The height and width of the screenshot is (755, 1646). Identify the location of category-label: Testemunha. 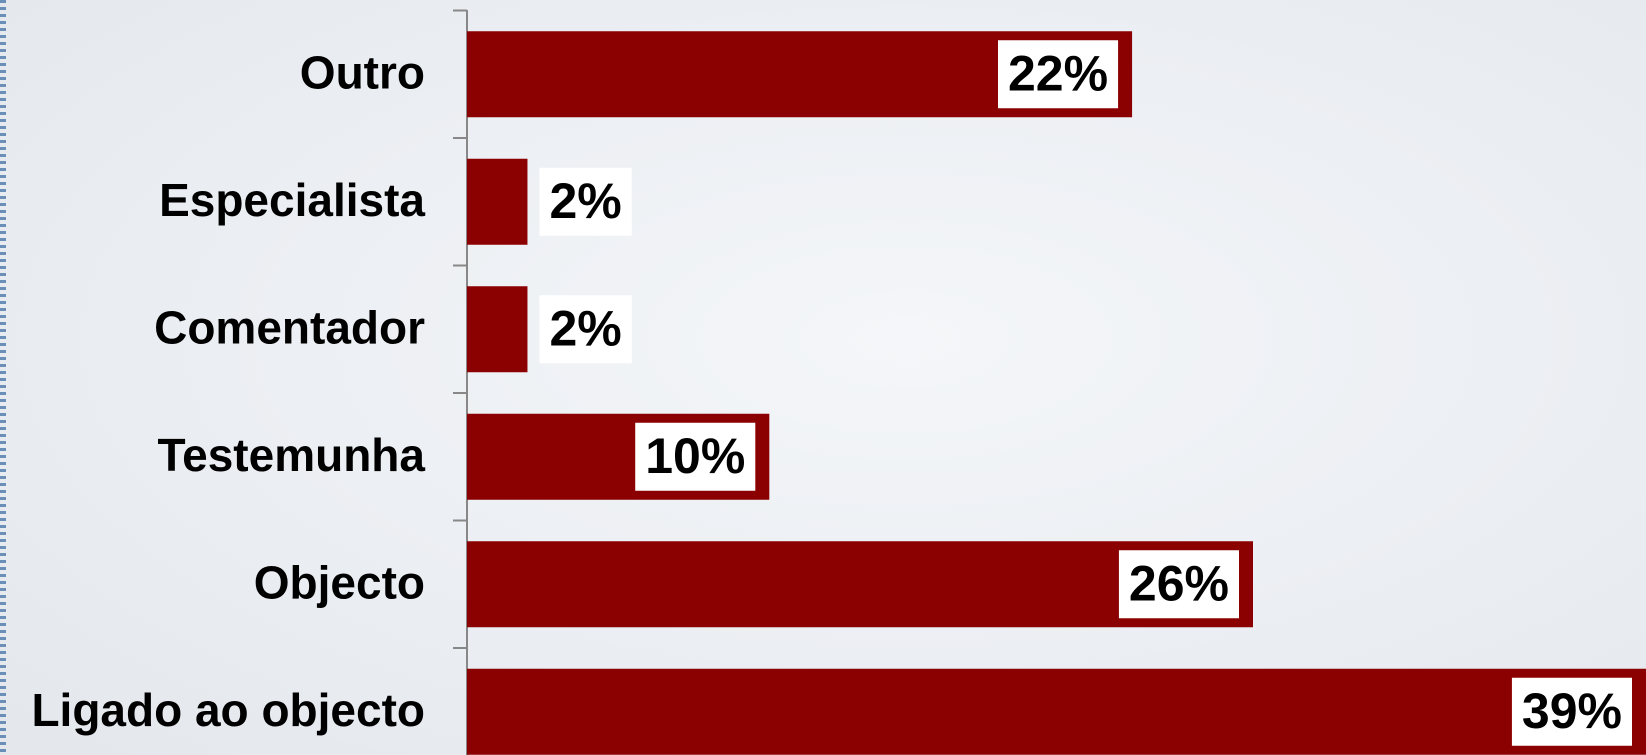
(291, 455).